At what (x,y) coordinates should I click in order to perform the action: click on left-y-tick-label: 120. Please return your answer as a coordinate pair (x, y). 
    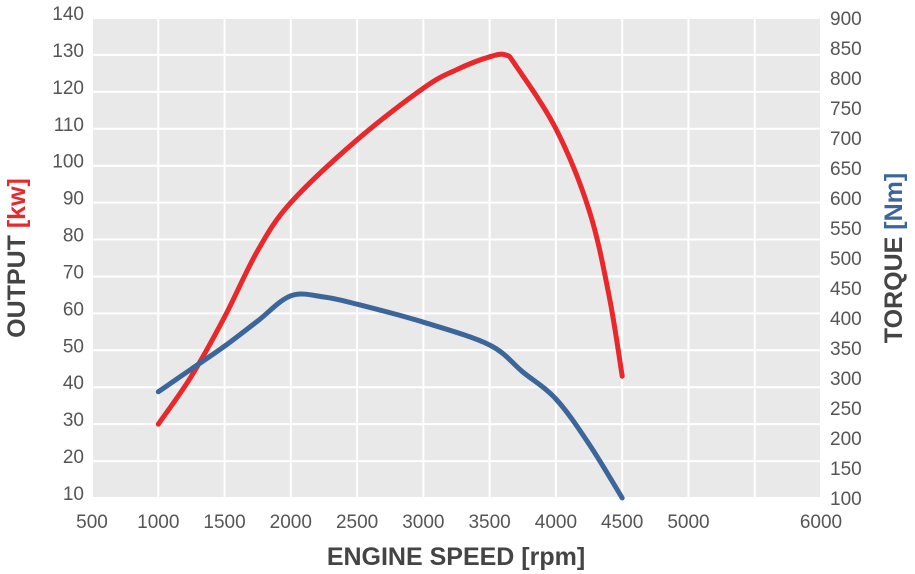
    Looking at the image, I should click on (68, 88).